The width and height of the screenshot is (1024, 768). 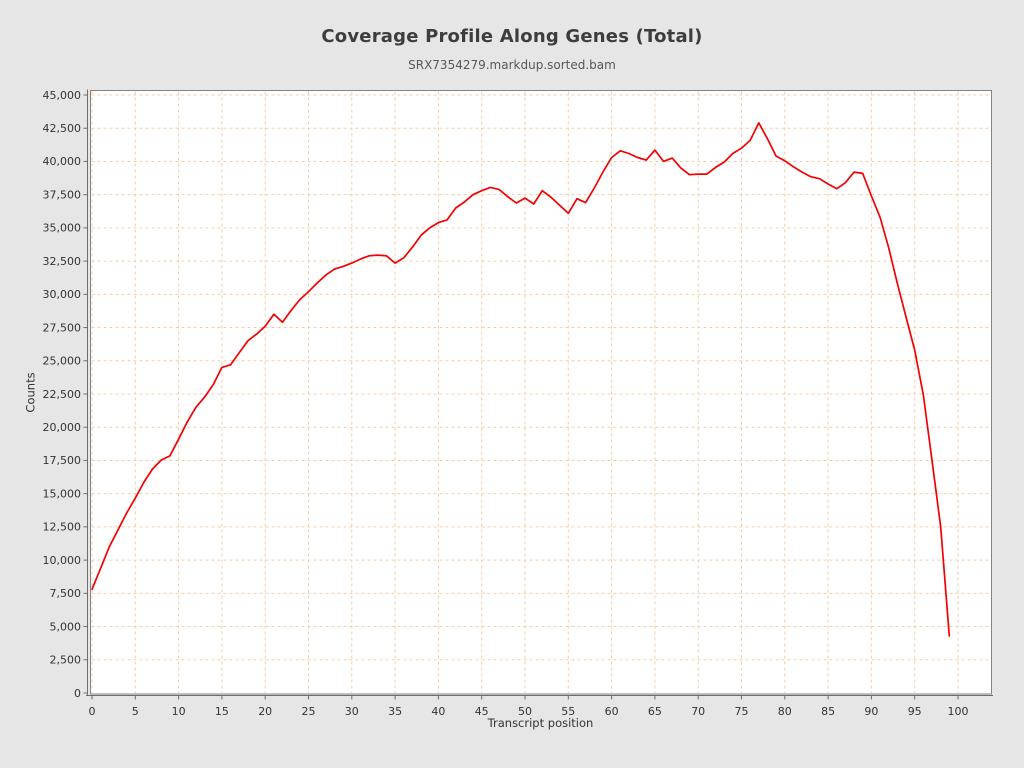 I want to click on x-tick-label: 45, so click(x=482, y=711).